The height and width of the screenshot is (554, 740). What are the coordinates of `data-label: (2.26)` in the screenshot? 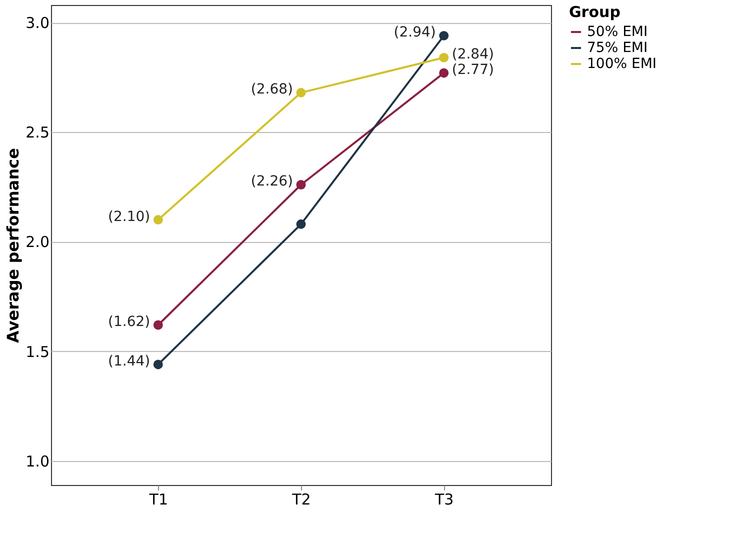 It's located at (271, 182).